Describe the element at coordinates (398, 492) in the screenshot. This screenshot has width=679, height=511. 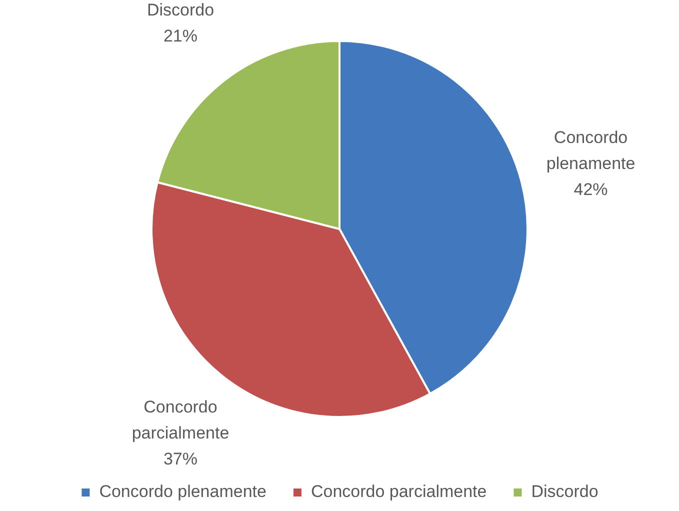
I see `legend-label: Concordo parcialmente` at that location.